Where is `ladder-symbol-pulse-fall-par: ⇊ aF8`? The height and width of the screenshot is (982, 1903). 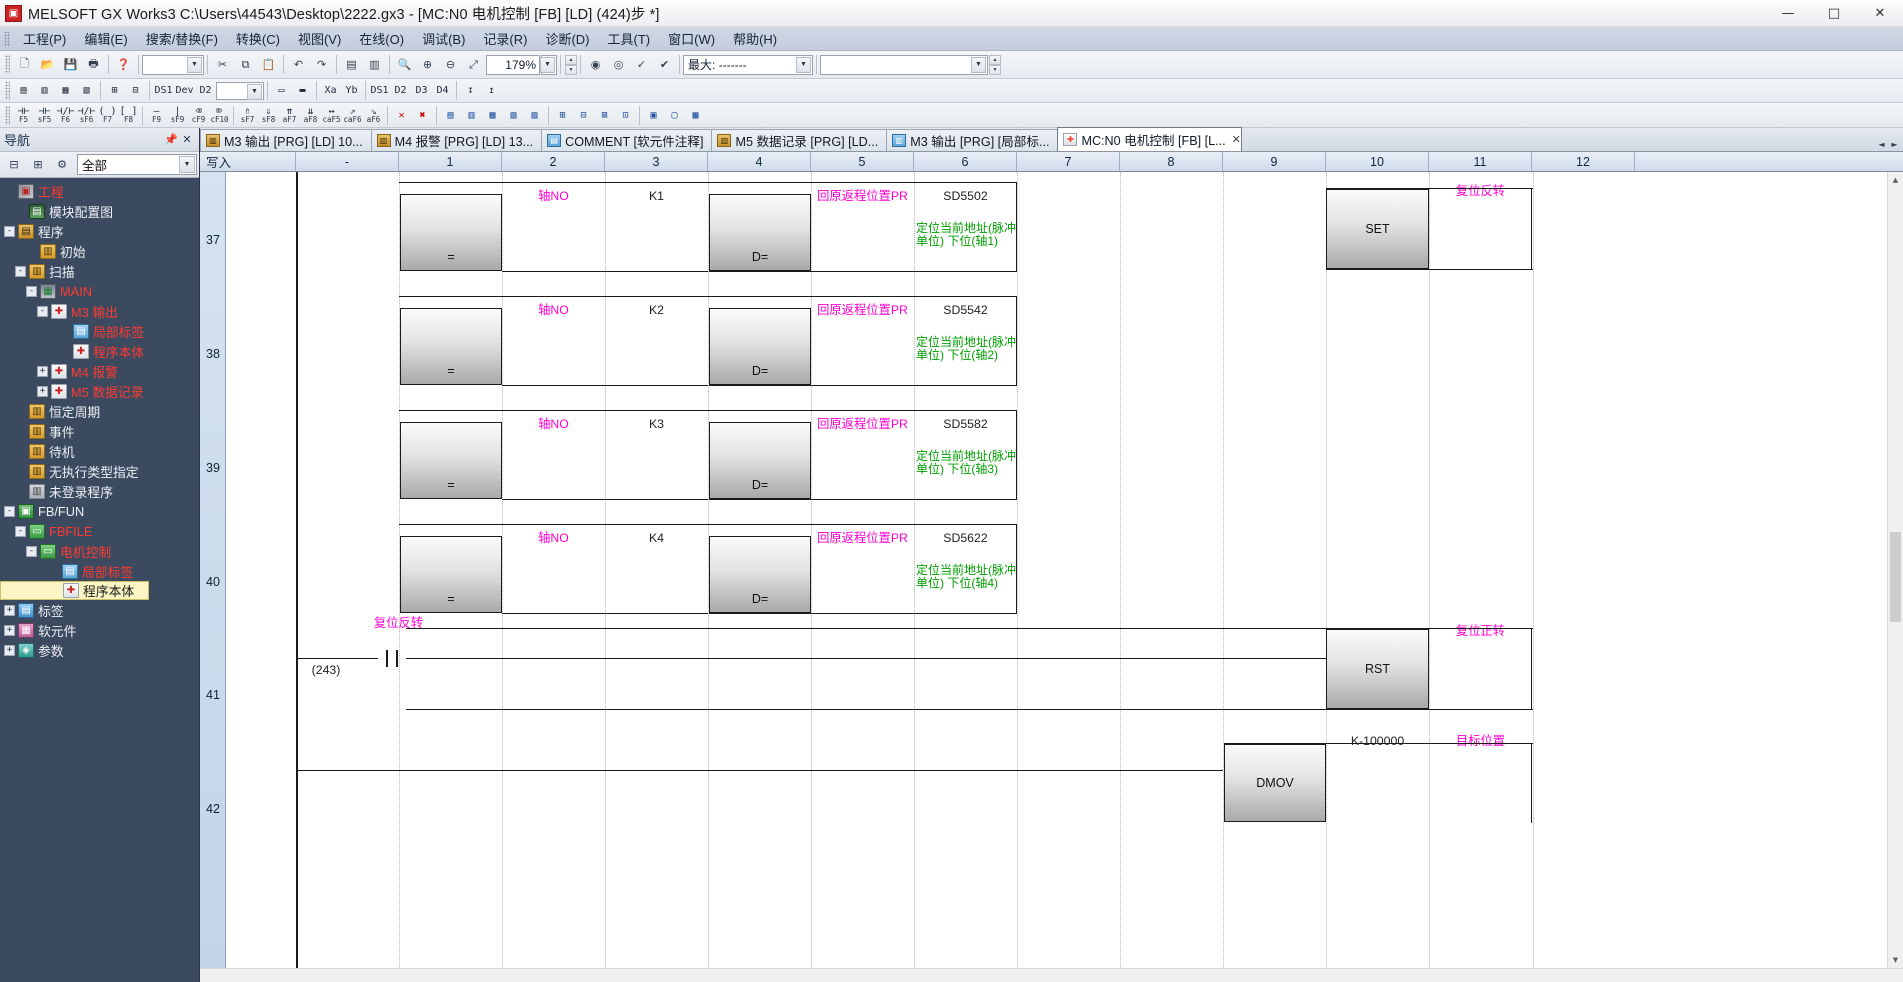
ladder-symbol-pulse-fall-par: ⇊ aF8 is located at coordinates (310, 114).